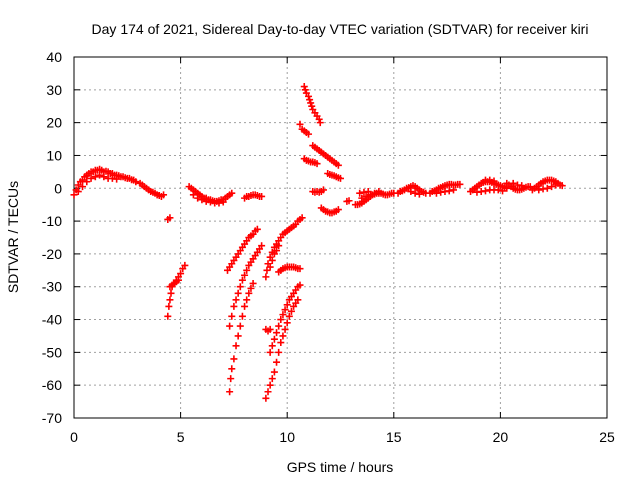  I want to click on x-tick-label: 15, so click(394, 437).